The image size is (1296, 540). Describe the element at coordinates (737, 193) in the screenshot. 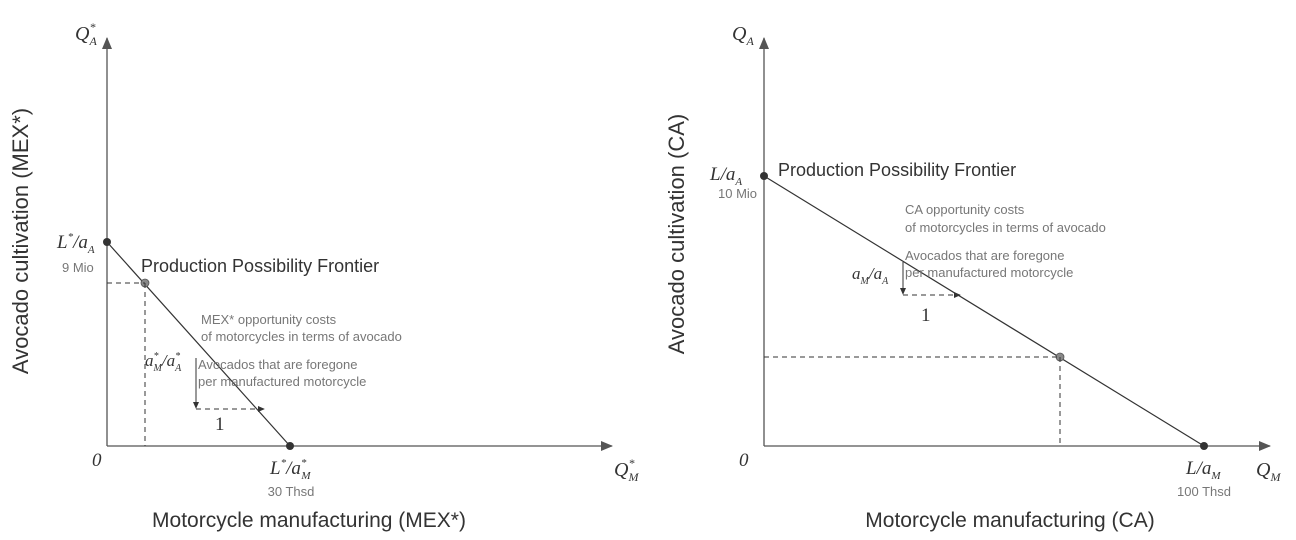

I see `y-intercept-value: 10 Mio` at that location.